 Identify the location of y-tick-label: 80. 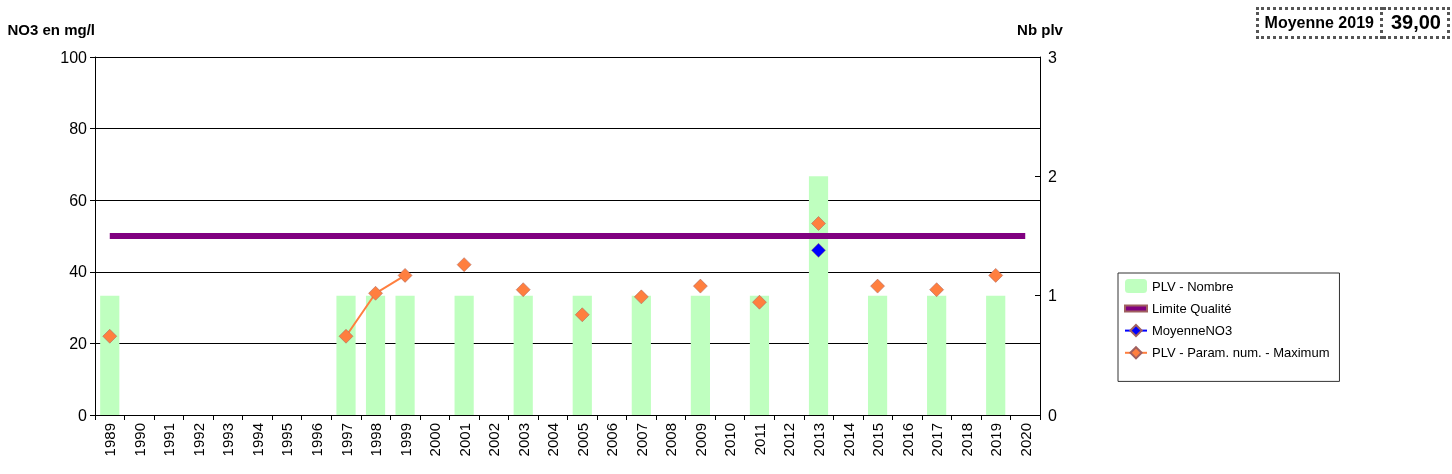
(78, 129).